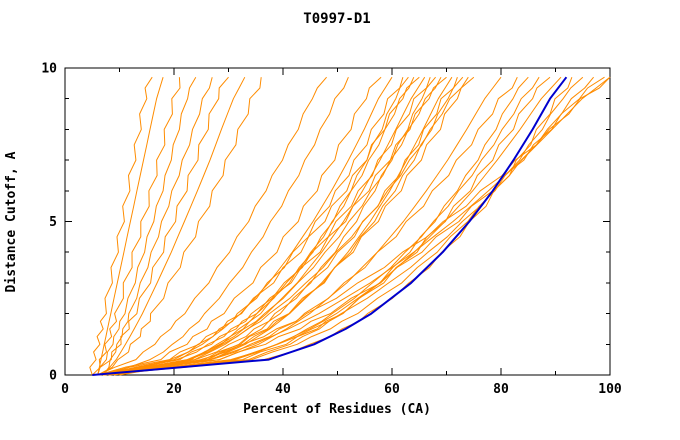 Image resolution: width=680 pixels, height=440 pixels. I want to click on x-tick-label: 0, so click(65, 389).